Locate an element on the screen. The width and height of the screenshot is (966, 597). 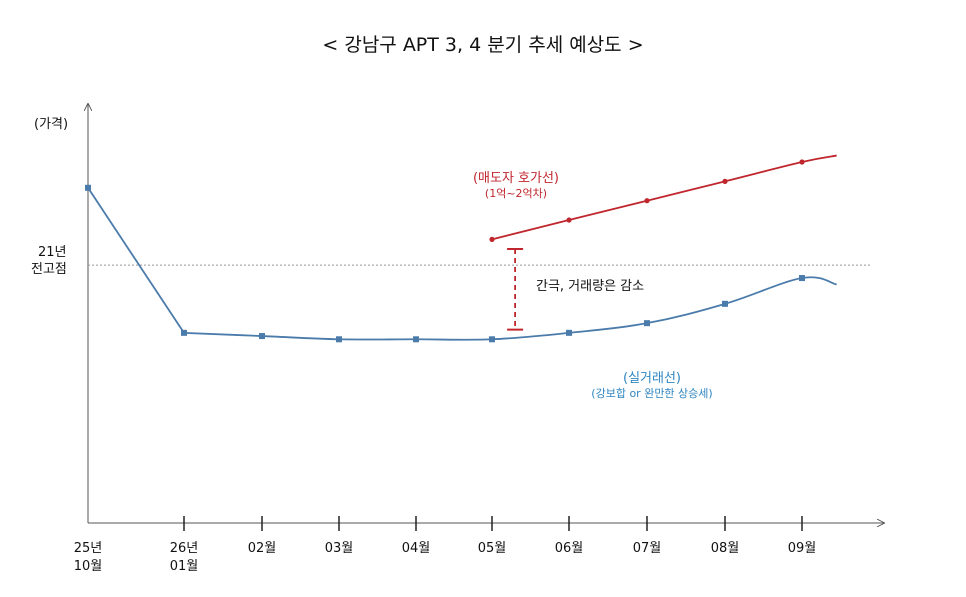
x-tick-label: 26년 is located at coordinates (184, 548).